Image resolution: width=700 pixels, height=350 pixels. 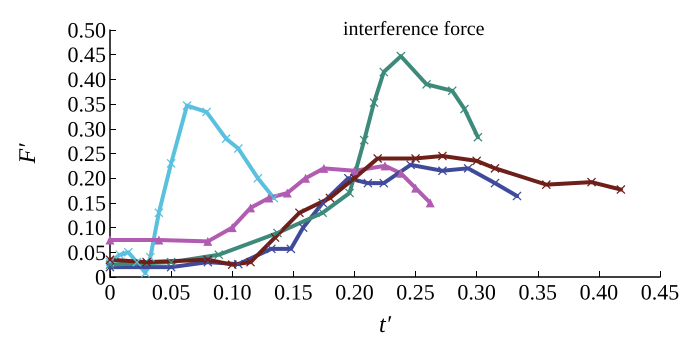 What do you see at coordinates (538, 292) in the screenshot?
I see `x-tick-label: 0.35` at bounding box center [538, 292].